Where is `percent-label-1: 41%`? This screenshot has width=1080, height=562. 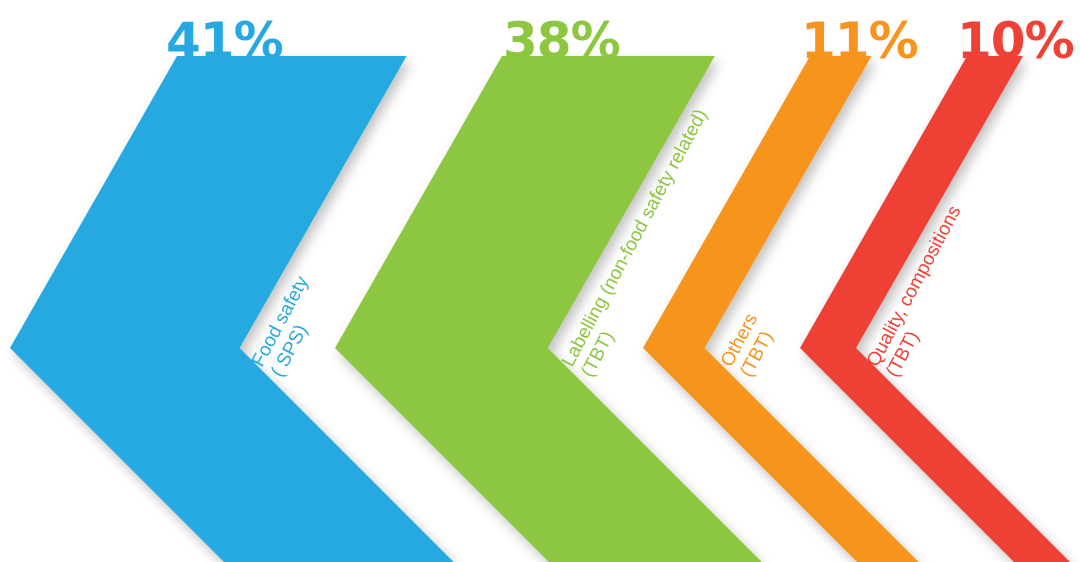
percent-label-1: 41% is located at coordinates (224, 41).